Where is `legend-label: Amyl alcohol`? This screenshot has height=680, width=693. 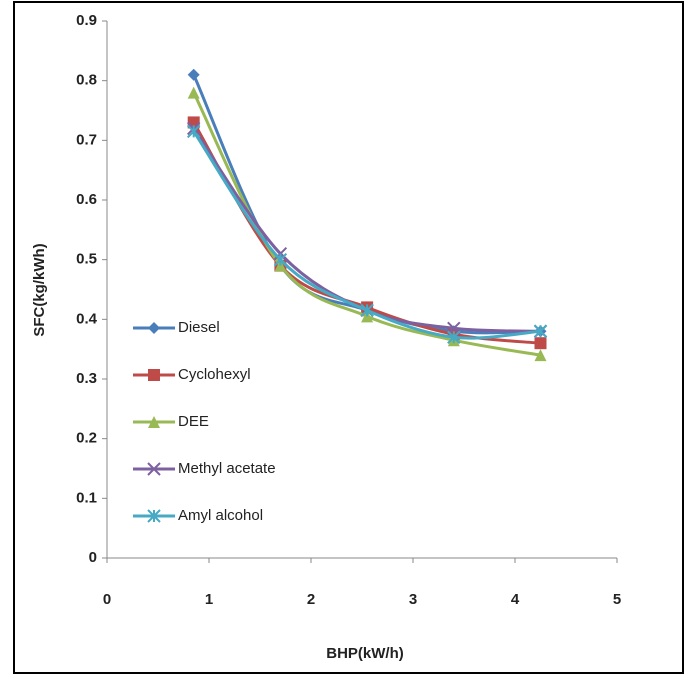
legend-label: Amyl alcohol is located at coordinates (220, 515).